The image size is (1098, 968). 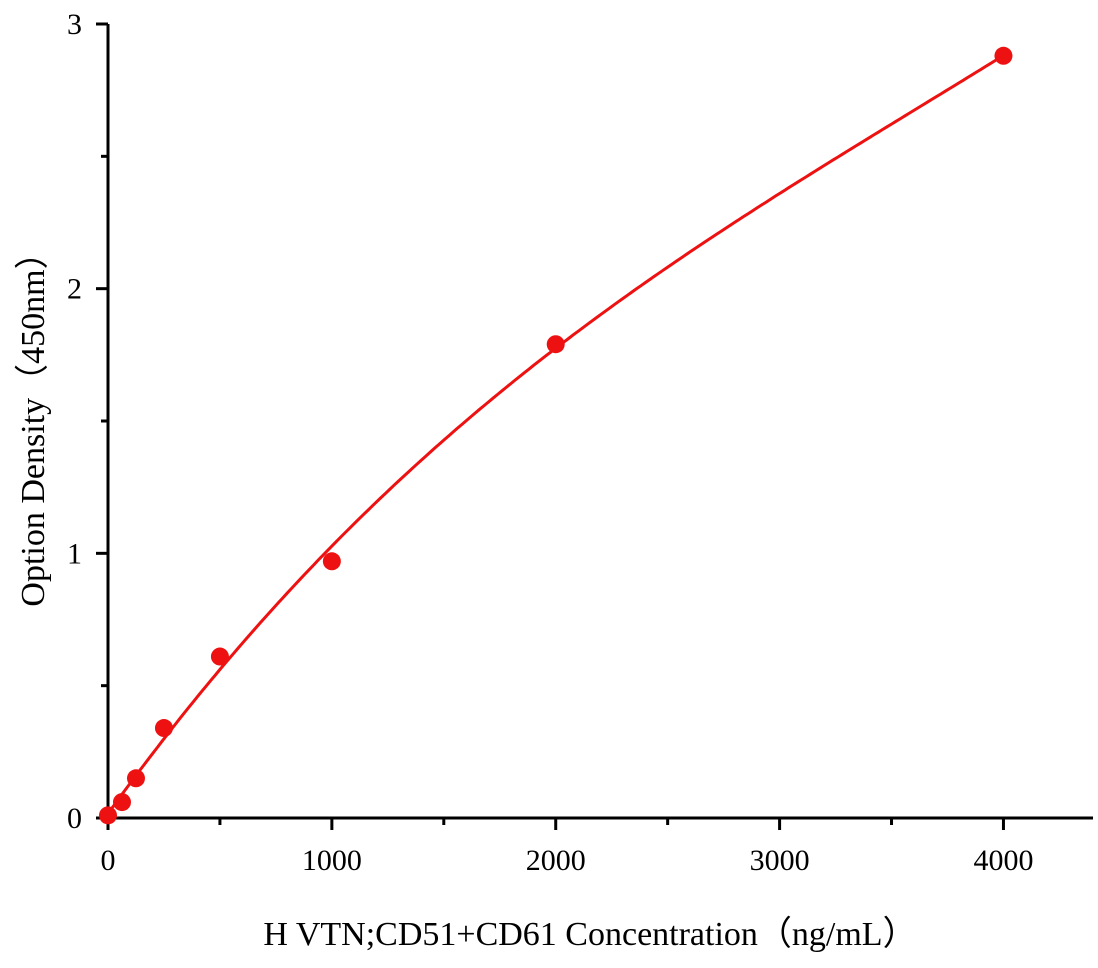 I want to click on y-tick-label: 2, so click(x=74, y=289).